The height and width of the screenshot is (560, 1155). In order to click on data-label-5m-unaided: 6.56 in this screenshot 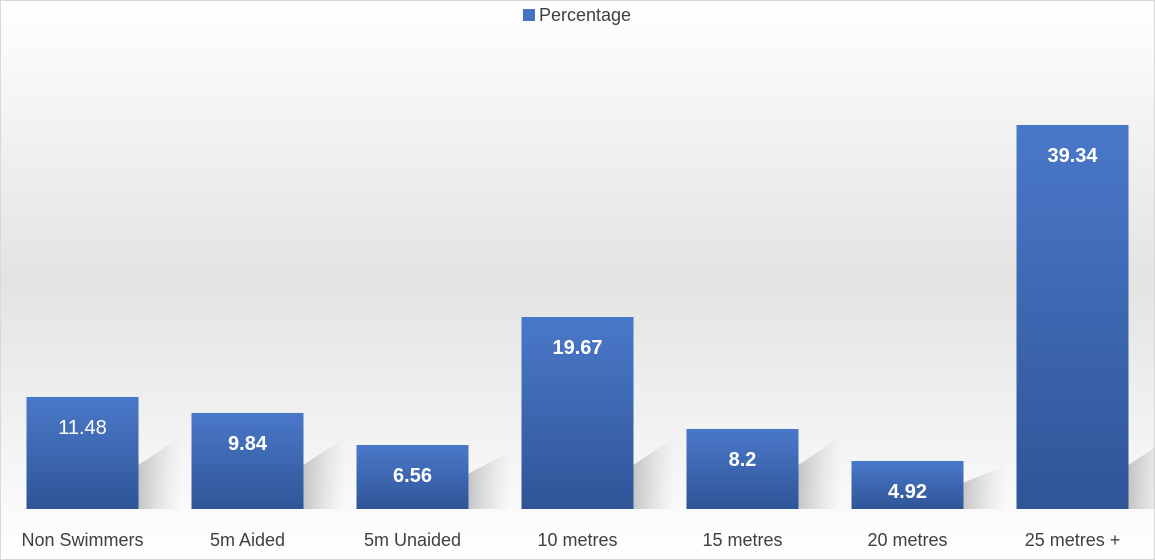, I will do `click(412, 476)`.